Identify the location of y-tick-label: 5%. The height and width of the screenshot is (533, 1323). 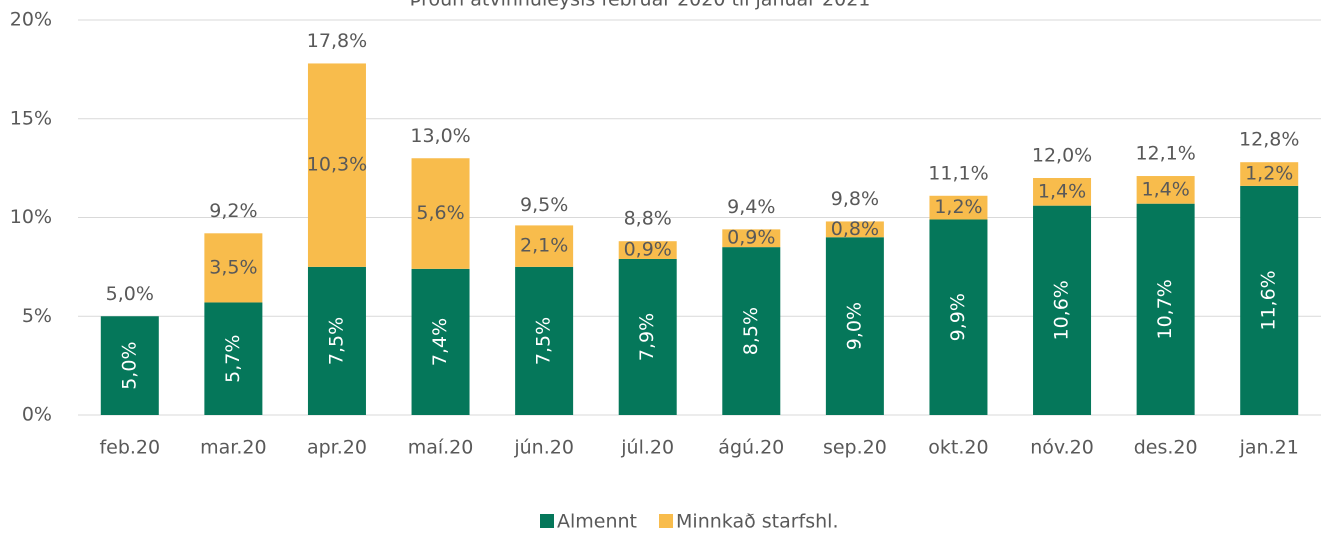
(37, 316).